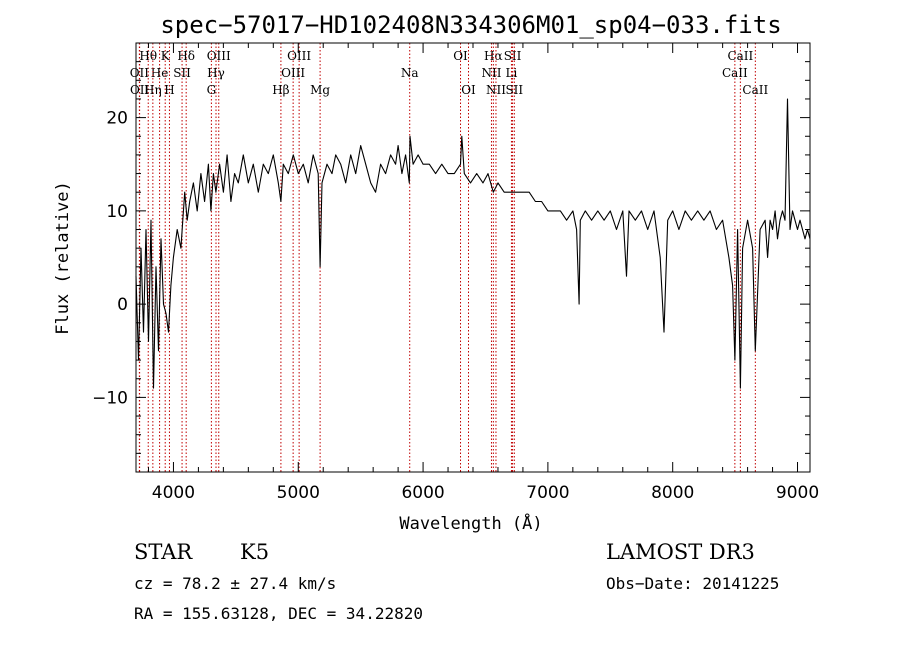 The width and height of the screenshot is (900, 649). Describe the element at coordinates (140, 90) in the screenshot. I see `line-marker-label-2: OII` at that location.